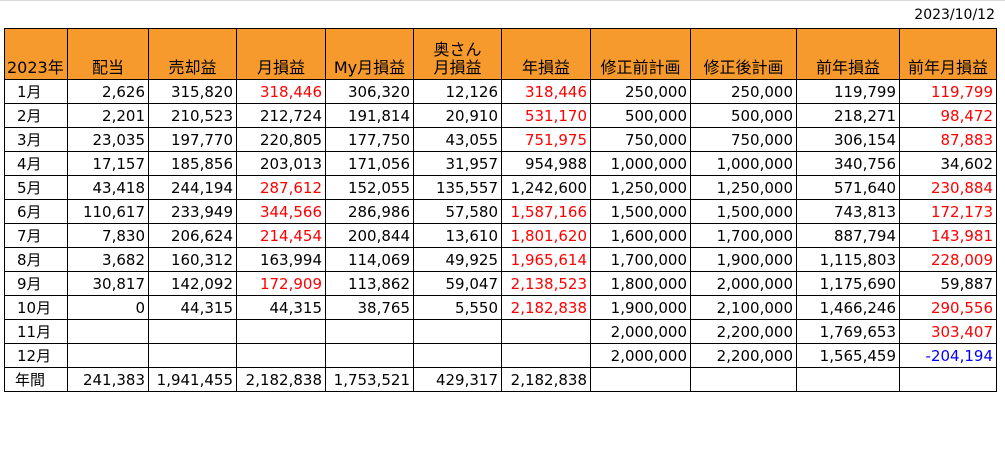 The image size is (1005, 449). Describe the element at coordinates (848, 331) in the screenshot. I see `value-cell: 1,769,653` at that location.